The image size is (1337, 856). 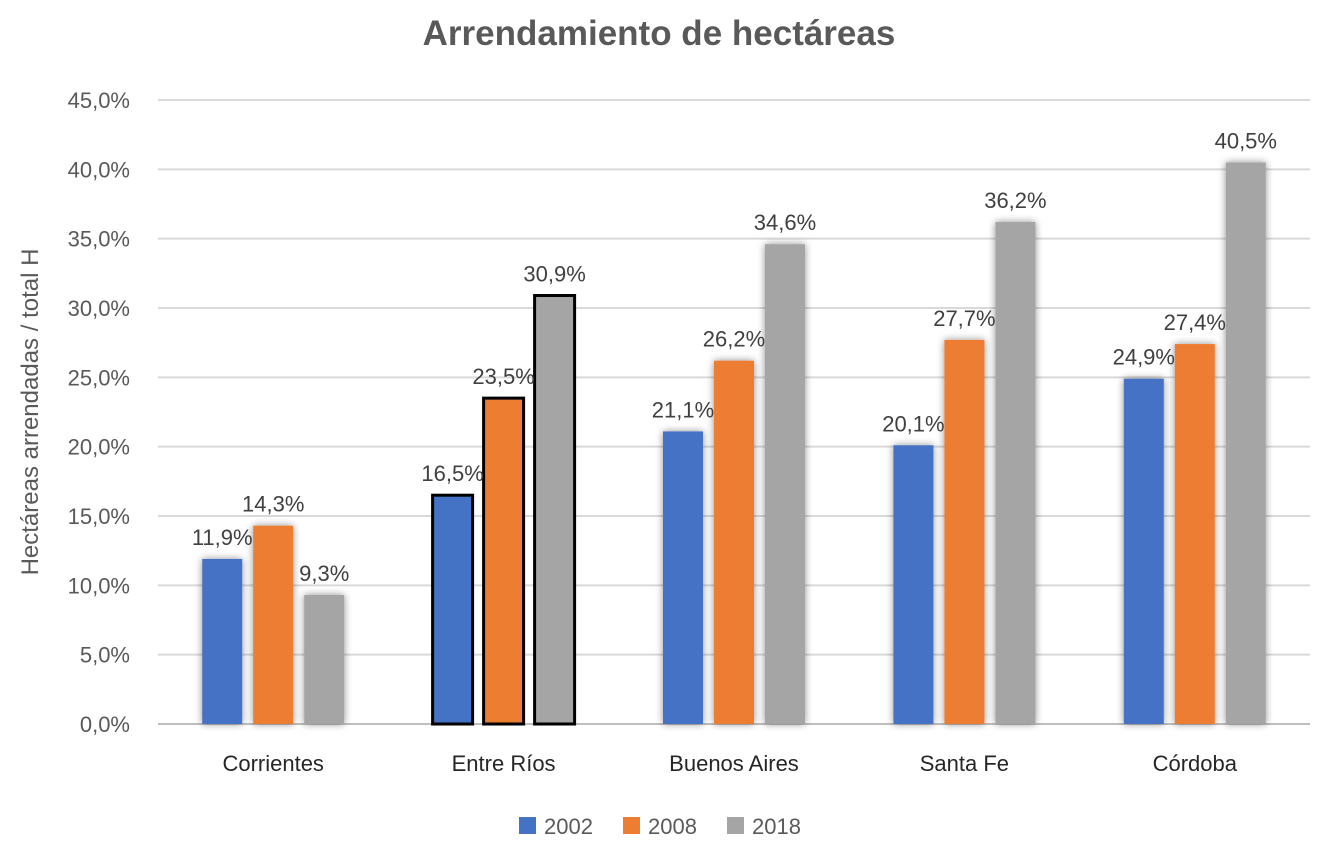 What do you see at coordinates (273, 504) in the screenshot?
I see `data-label: 14,3%` at bounding box center [273, 504].